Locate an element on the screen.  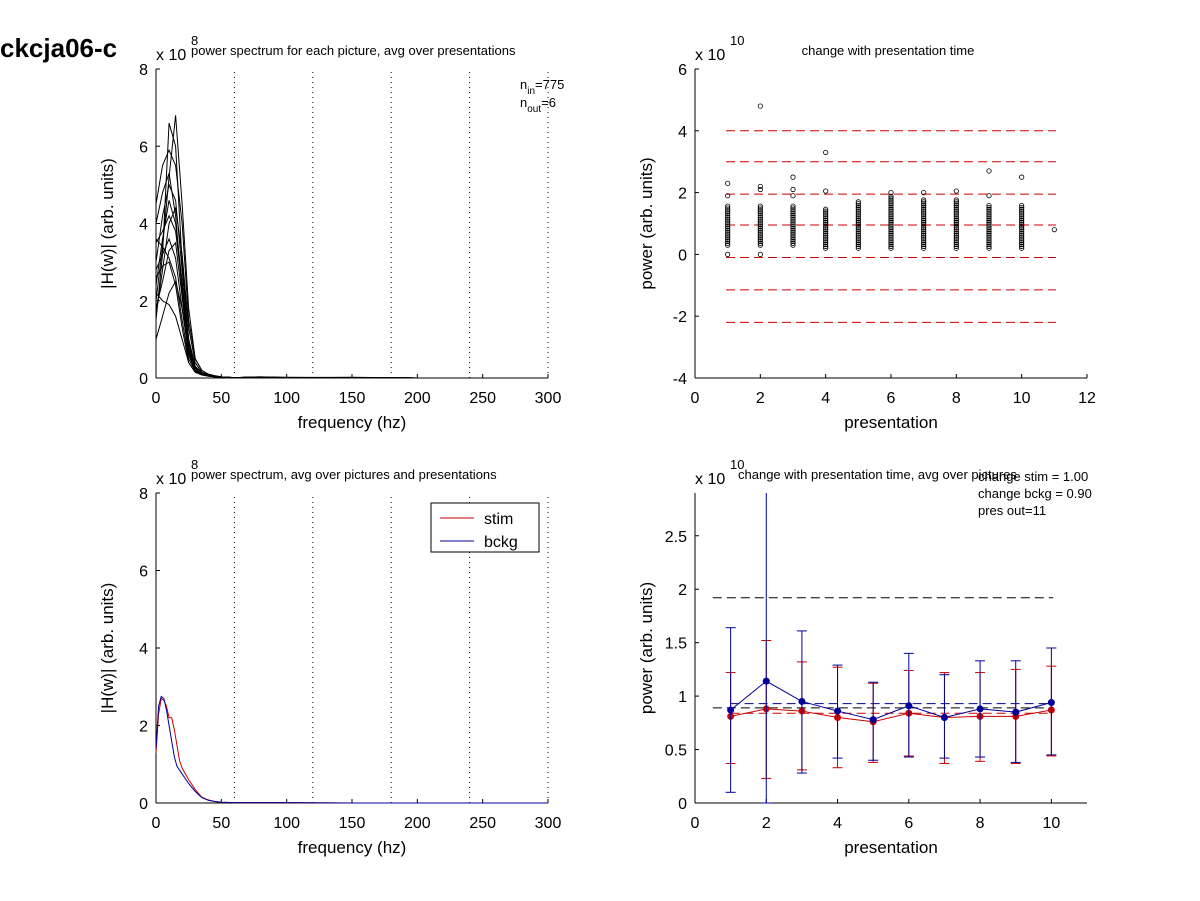
figure-suptitle: ckcja06-c is located at coordinates (58, 48).